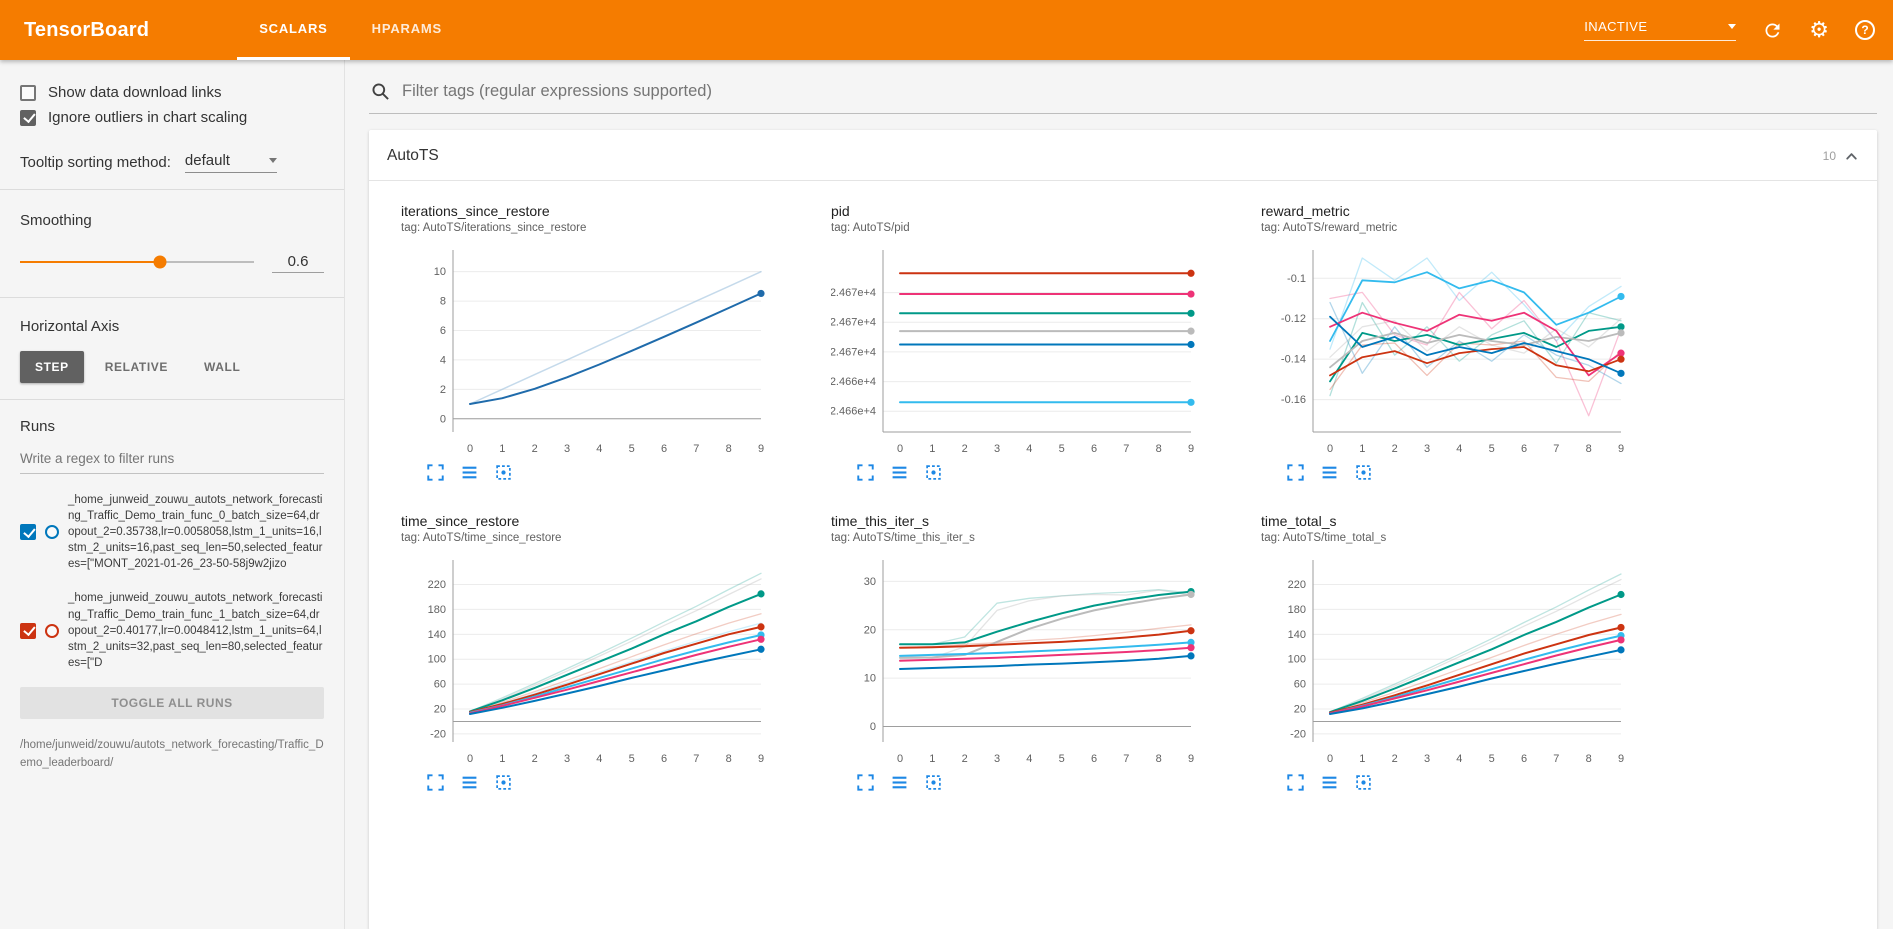  Describe the element at coordinates (222, 367) in the screenshot. I see `axis-wall-button: WALL` at that location.